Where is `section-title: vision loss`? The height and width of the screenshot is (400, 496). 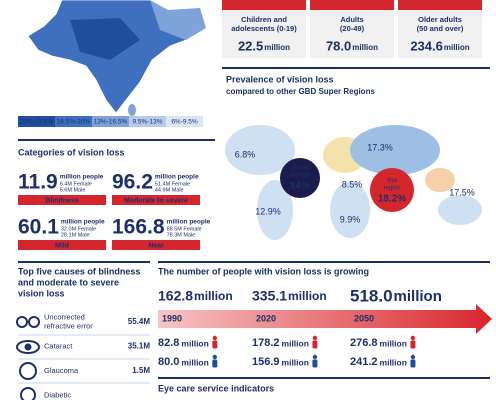 section-title: vision loss is located at coordinates (41, 293).